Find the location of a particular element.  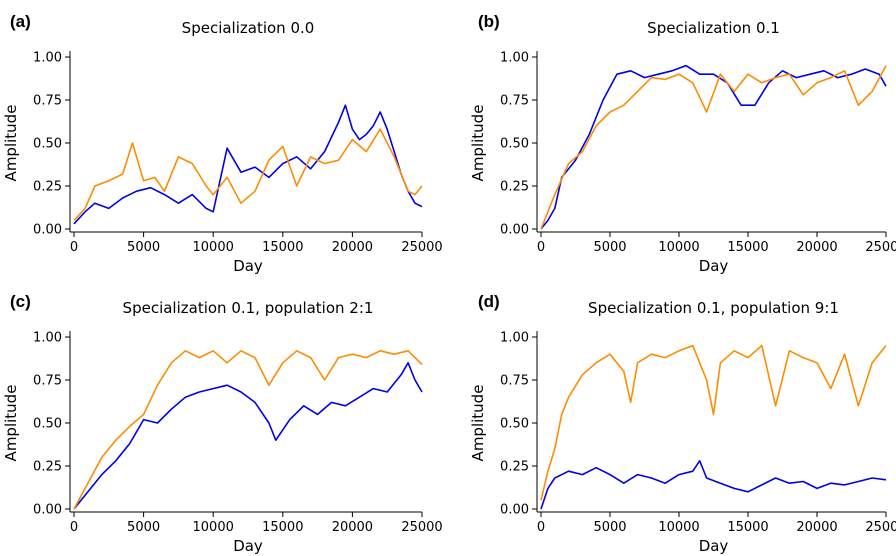

chart-title: Specialization 0.1 is located at coordinates (713, 28).